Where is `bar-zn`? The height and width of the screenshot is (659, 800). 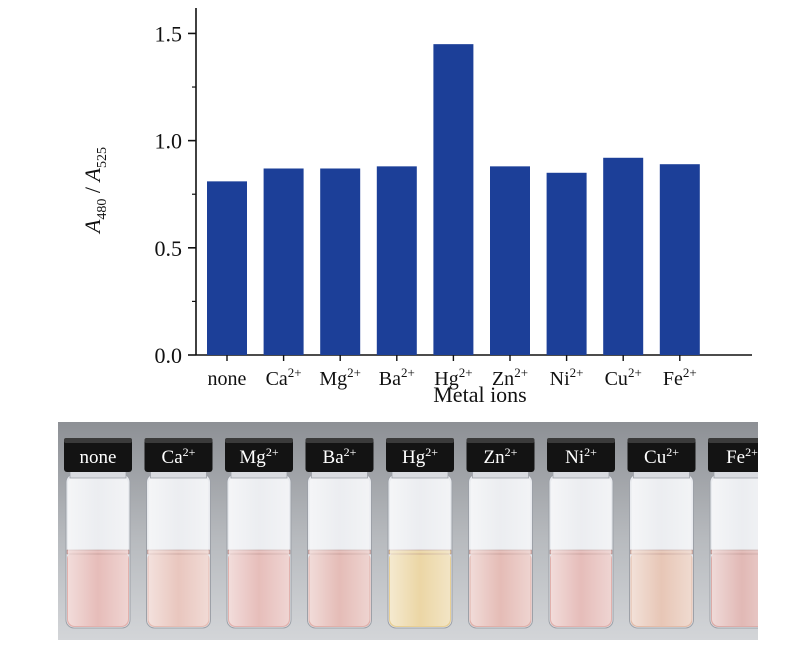
bar-zn is located at coordinates (510, 260).